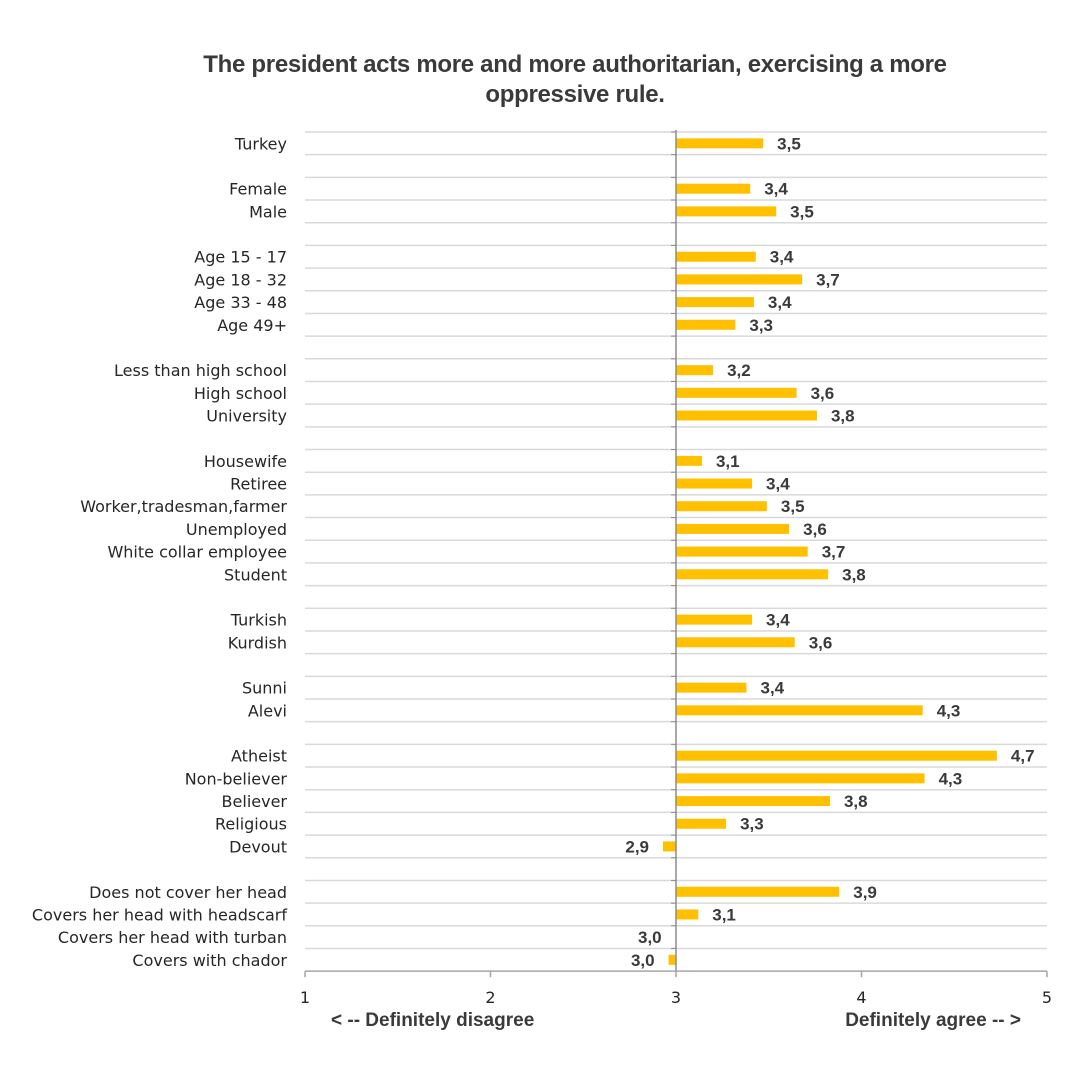 The height and width of the screenshot is (1080, 1080). I want to click on category-label: Believer, so click(255, 801).